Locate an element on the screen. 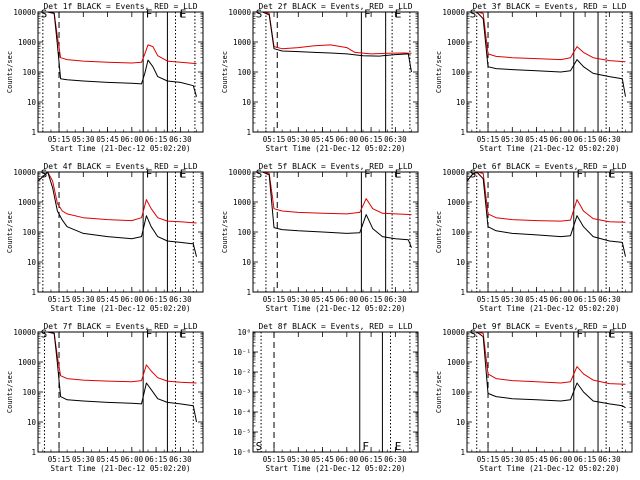  panel-title: Det 7f BLACK = Events, RED = LLD is located at coordinates (120, 326).